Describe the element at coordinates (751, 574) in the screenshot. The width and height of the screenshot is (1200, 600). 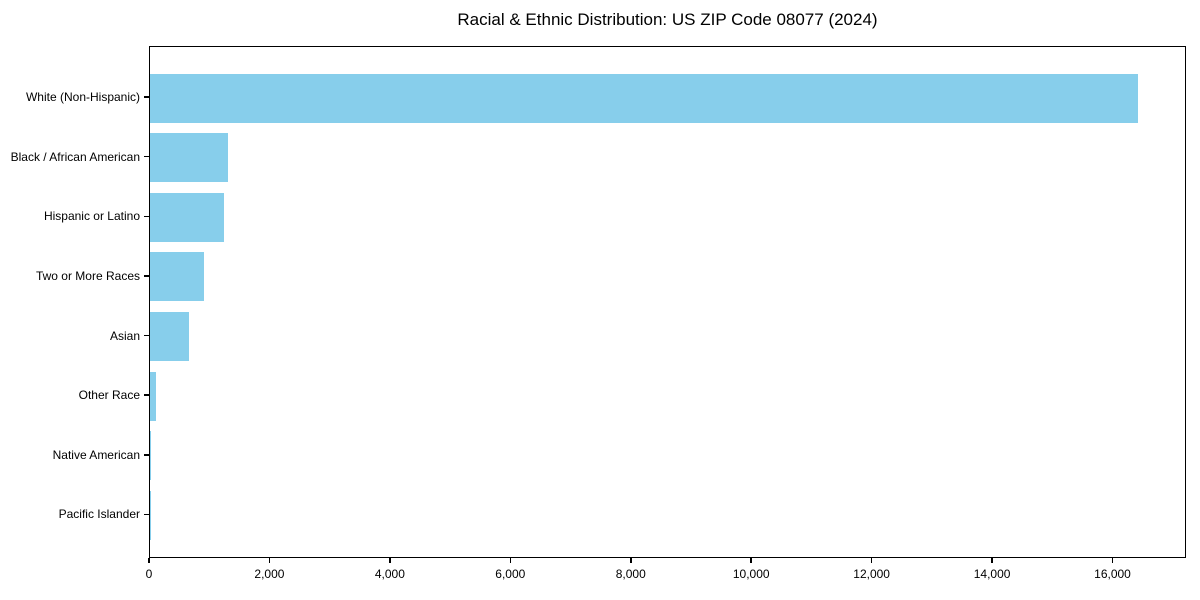
I see `x-tick-label: 10,000` at that location.